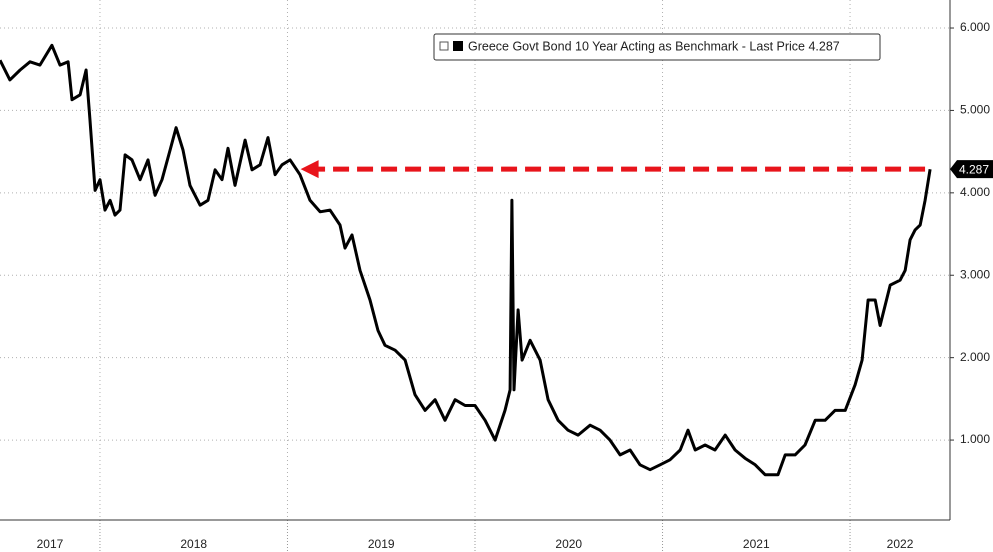 The height and width of the screenshot is (552, 993). What do you see at coordinates (975, 27) in the screenshot?
I see `y-tick-label: 6.000` at bounding box center [975, 27].